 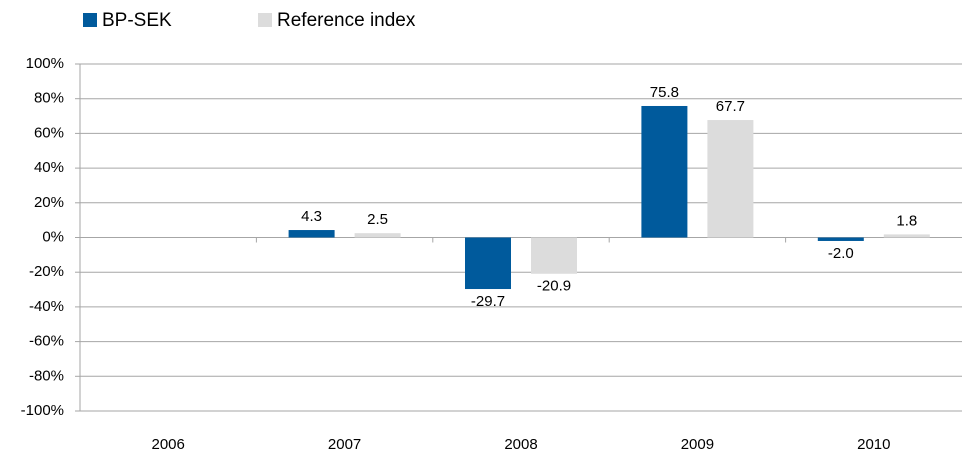 I want to click on y-tick-label: 0%, so click(x=53, y=236).